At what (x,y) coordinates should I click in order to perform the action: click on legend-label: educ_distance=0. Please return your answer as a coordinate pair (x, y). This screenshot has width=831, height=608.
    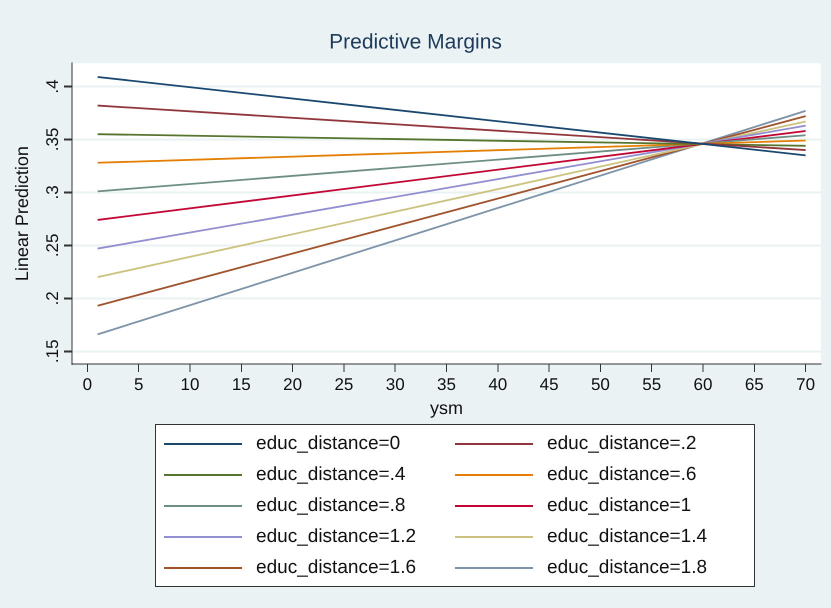
    Looking at the image, I should click on (328, 443).